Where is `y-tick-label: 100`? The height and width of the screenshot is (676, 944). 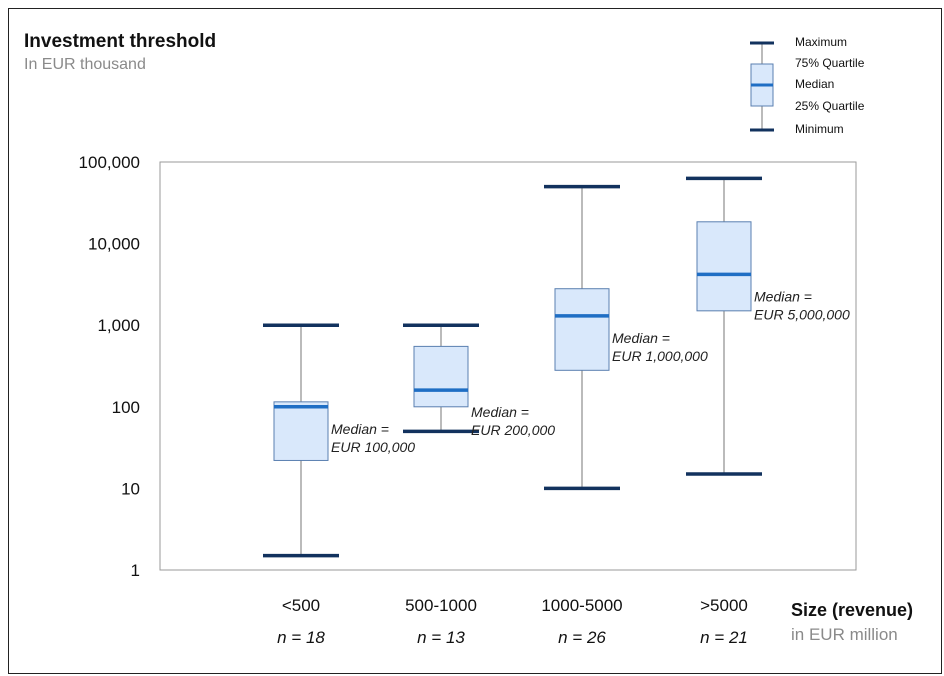 y-tick-label: 100 is located at coordinates (126, 407).